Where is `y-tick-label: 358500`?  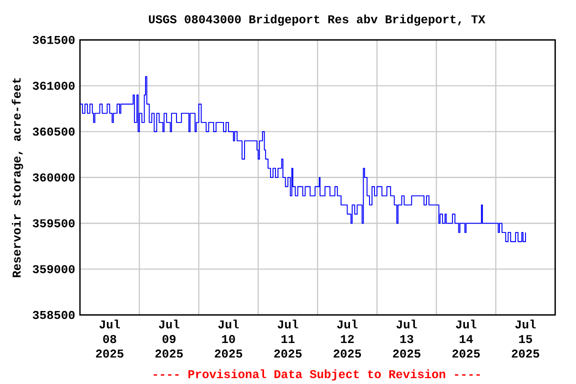
y-tick-label: 358500 is located at coordinates (53, 315).